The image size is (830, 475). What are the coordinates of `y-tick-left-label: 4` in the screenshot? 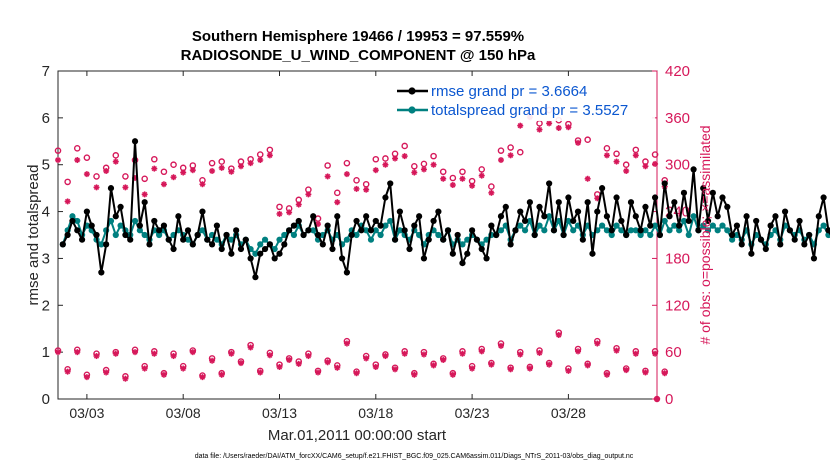 It's located at (46, 212).